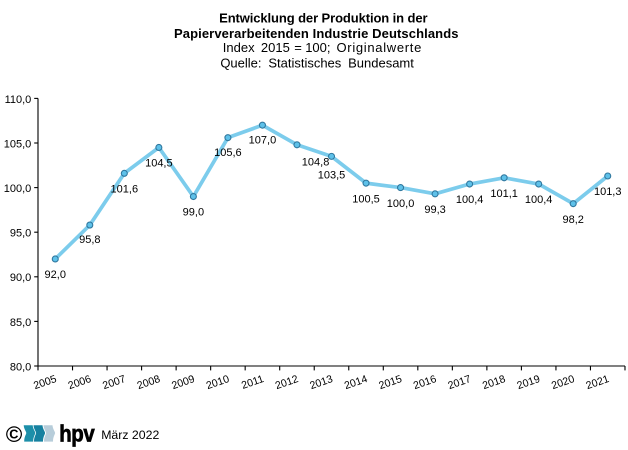 The width and height of the screenshot is (628, 450). I want to click on svg-text: 2014, so click(356, 382).